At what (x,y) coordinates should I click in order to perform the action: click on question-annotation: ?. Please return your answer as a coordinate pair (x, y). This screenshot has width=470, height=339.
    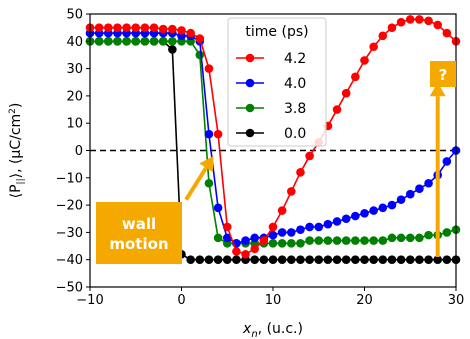
    Looking at the image, I should click on (443, 74).